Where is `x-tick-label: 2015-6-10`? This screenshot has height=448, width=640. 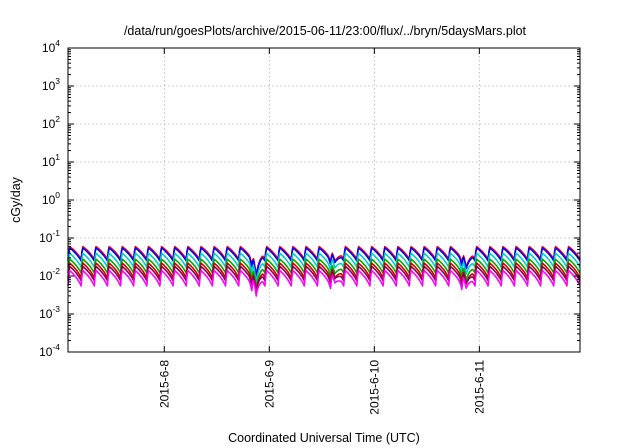
x-tick-label: 2015-6-10 is located at coordinates (374, 387).